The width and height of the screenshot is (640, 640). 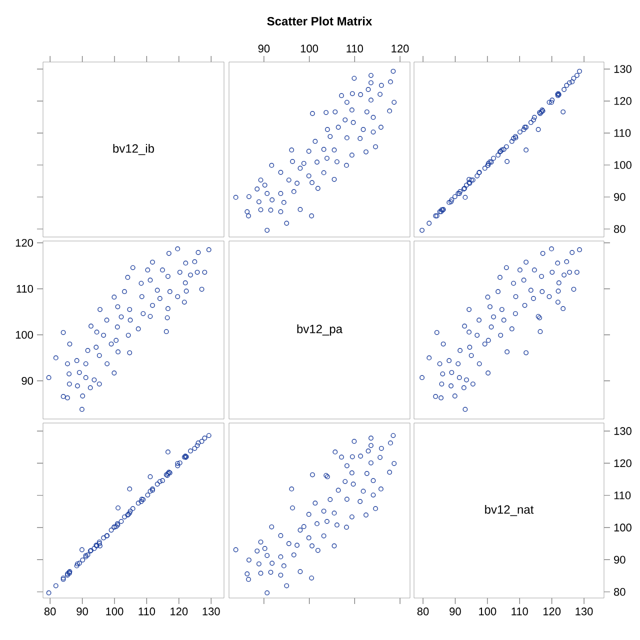 What do you see at coordinates (133, 150) in the screenshot?
I see `annotation: bv12_ib` at bounding box center [133, 150].